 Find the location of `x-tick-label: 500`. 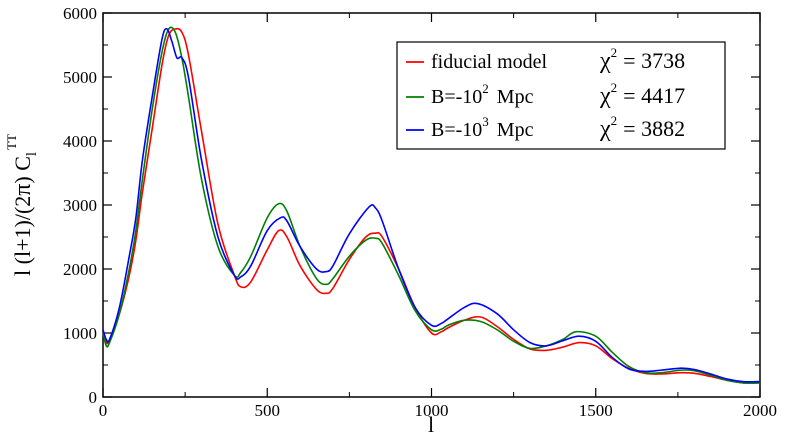

x-tick-label: 500 is located at coordinates (268, 410).